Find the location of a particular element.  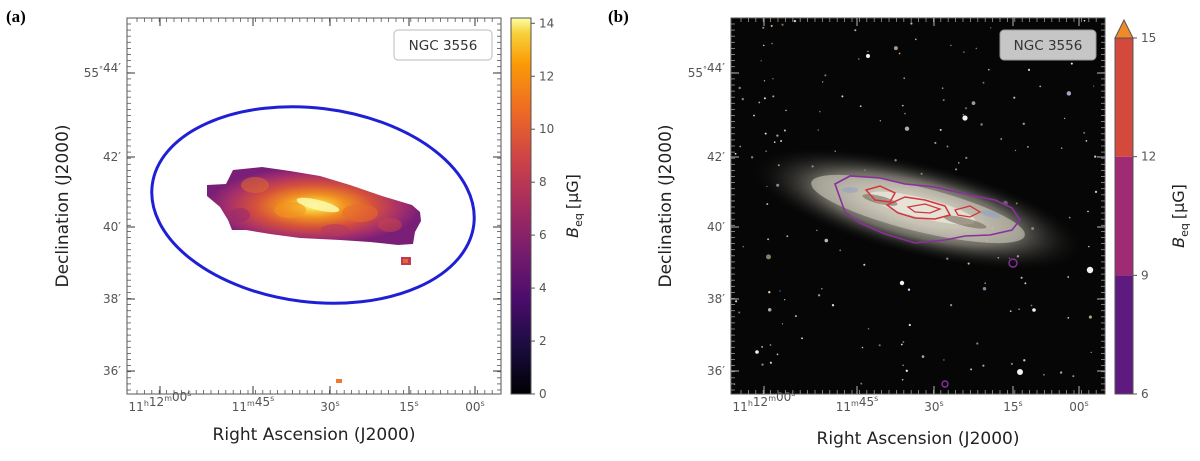

colorbar-a-tick-label: 12 is located at coordinates (546, 76).